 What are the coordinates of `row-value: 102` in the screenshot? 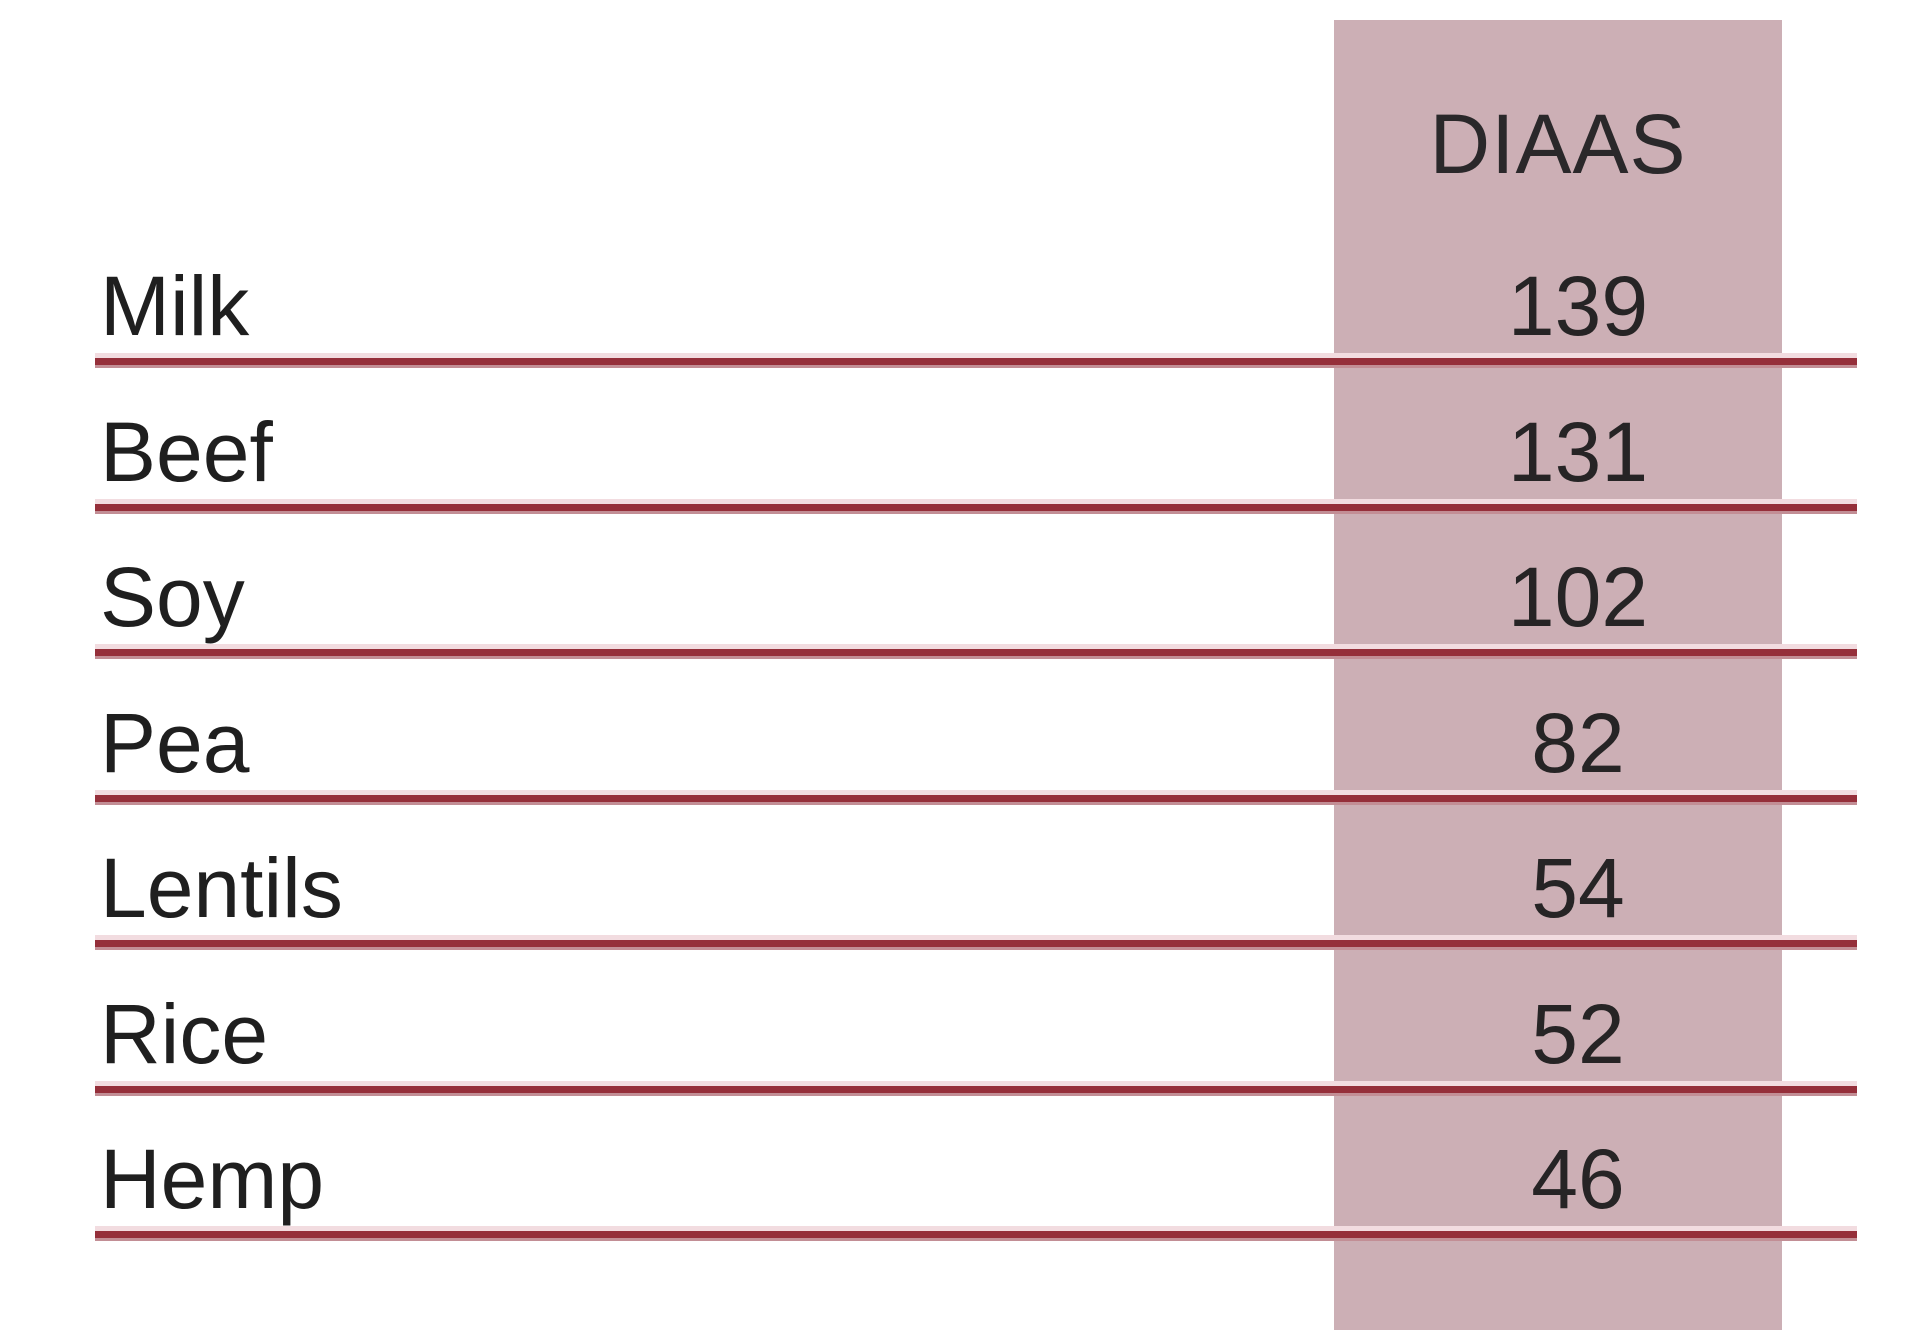 It's located at (1578, 597).